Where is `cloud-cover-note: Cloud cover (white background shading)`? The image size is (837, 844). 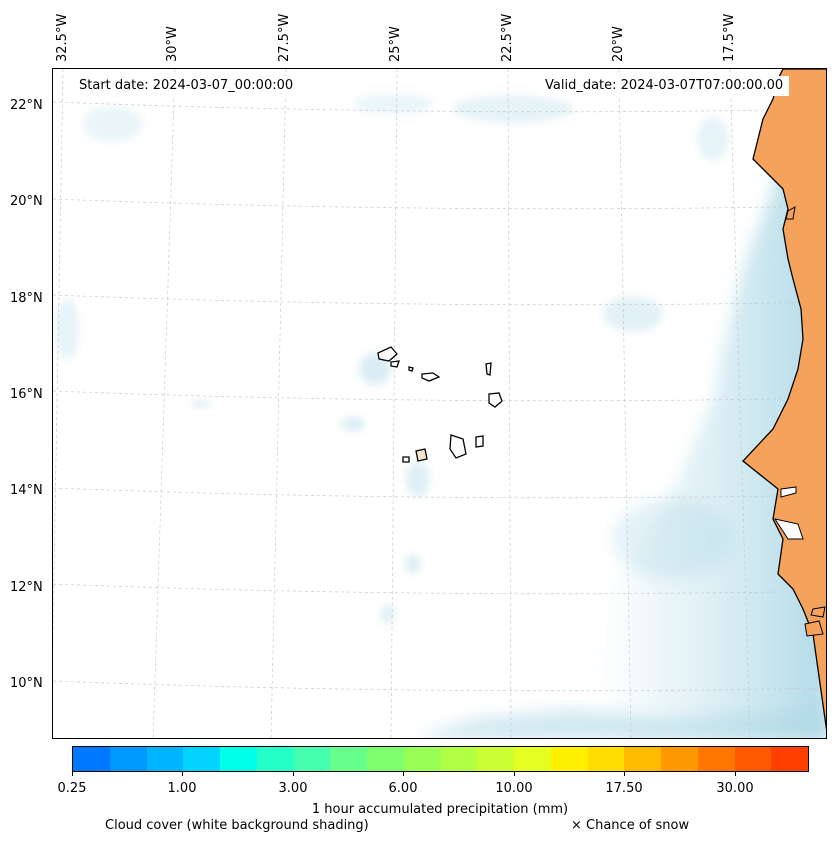
cloud-cover-note: Cloud cover (white background shading) is located at coordinates (237, 825).